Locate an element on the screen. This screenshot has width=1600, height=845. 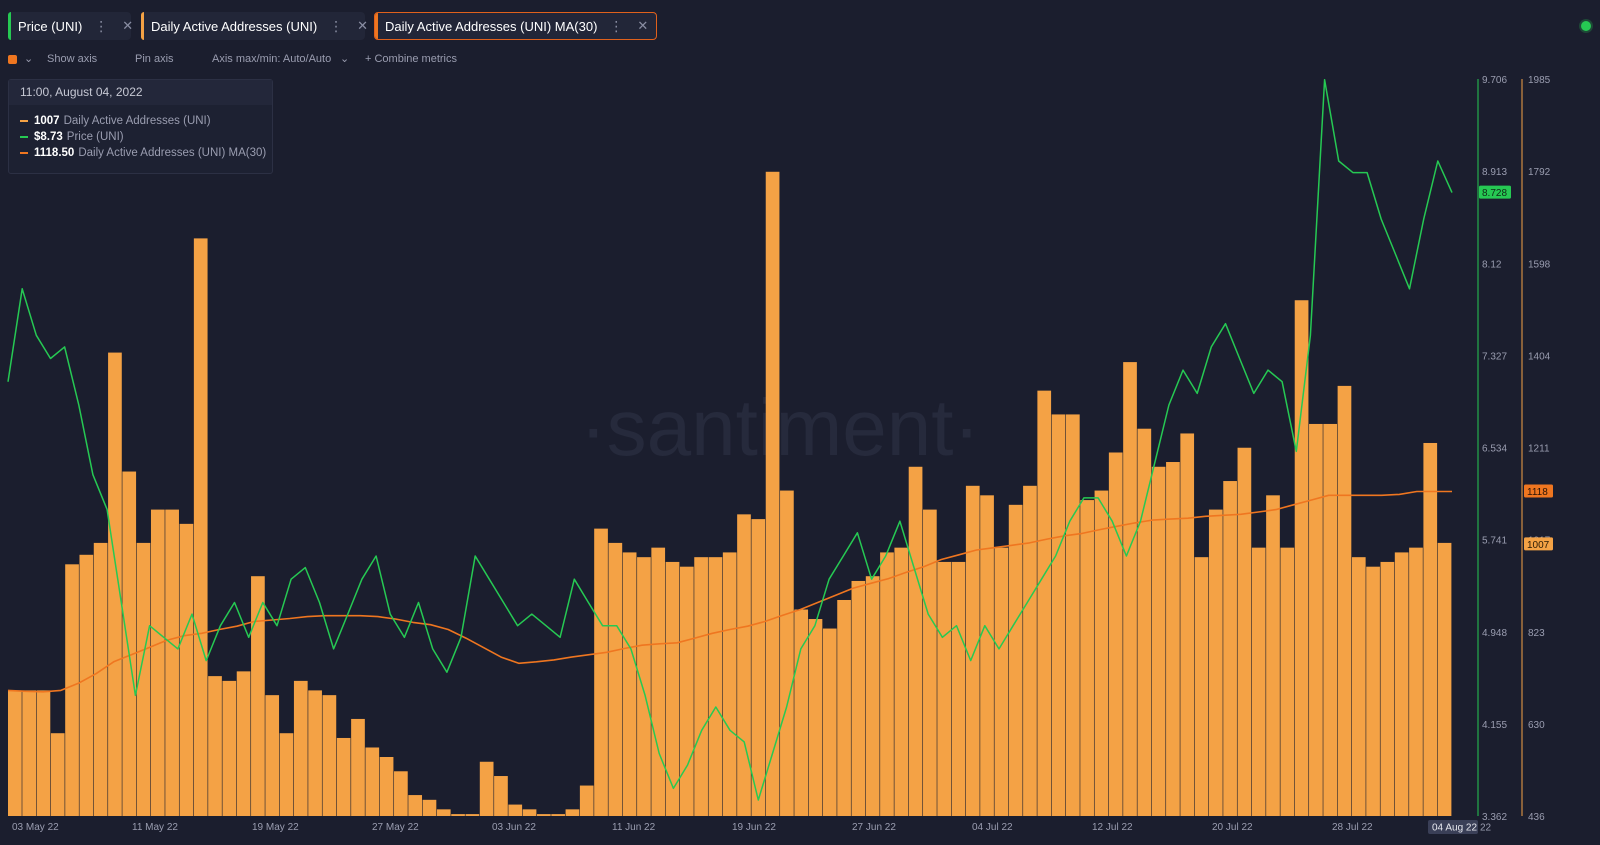
price-tick-label: 8.12 is located at coordinates (1492, 264).